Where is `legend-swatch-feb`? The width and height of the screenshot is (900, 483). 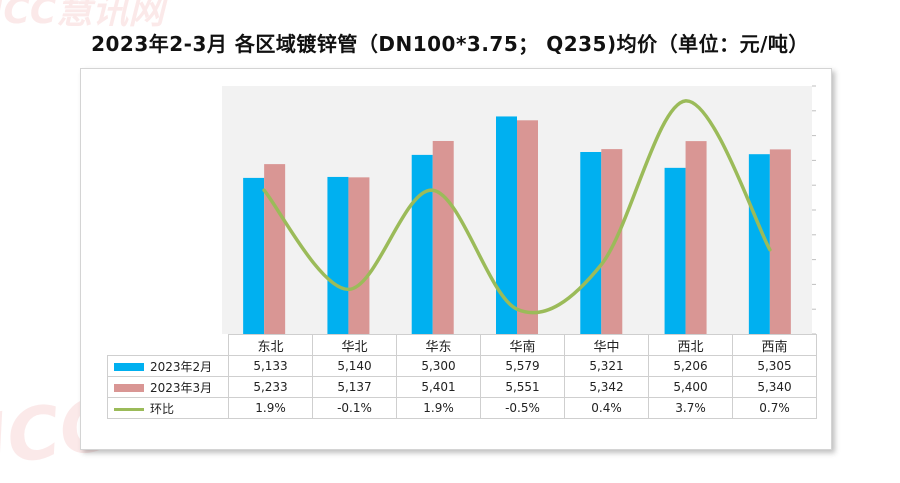
legend-swatch-feb is located at coordinates (129, 367).